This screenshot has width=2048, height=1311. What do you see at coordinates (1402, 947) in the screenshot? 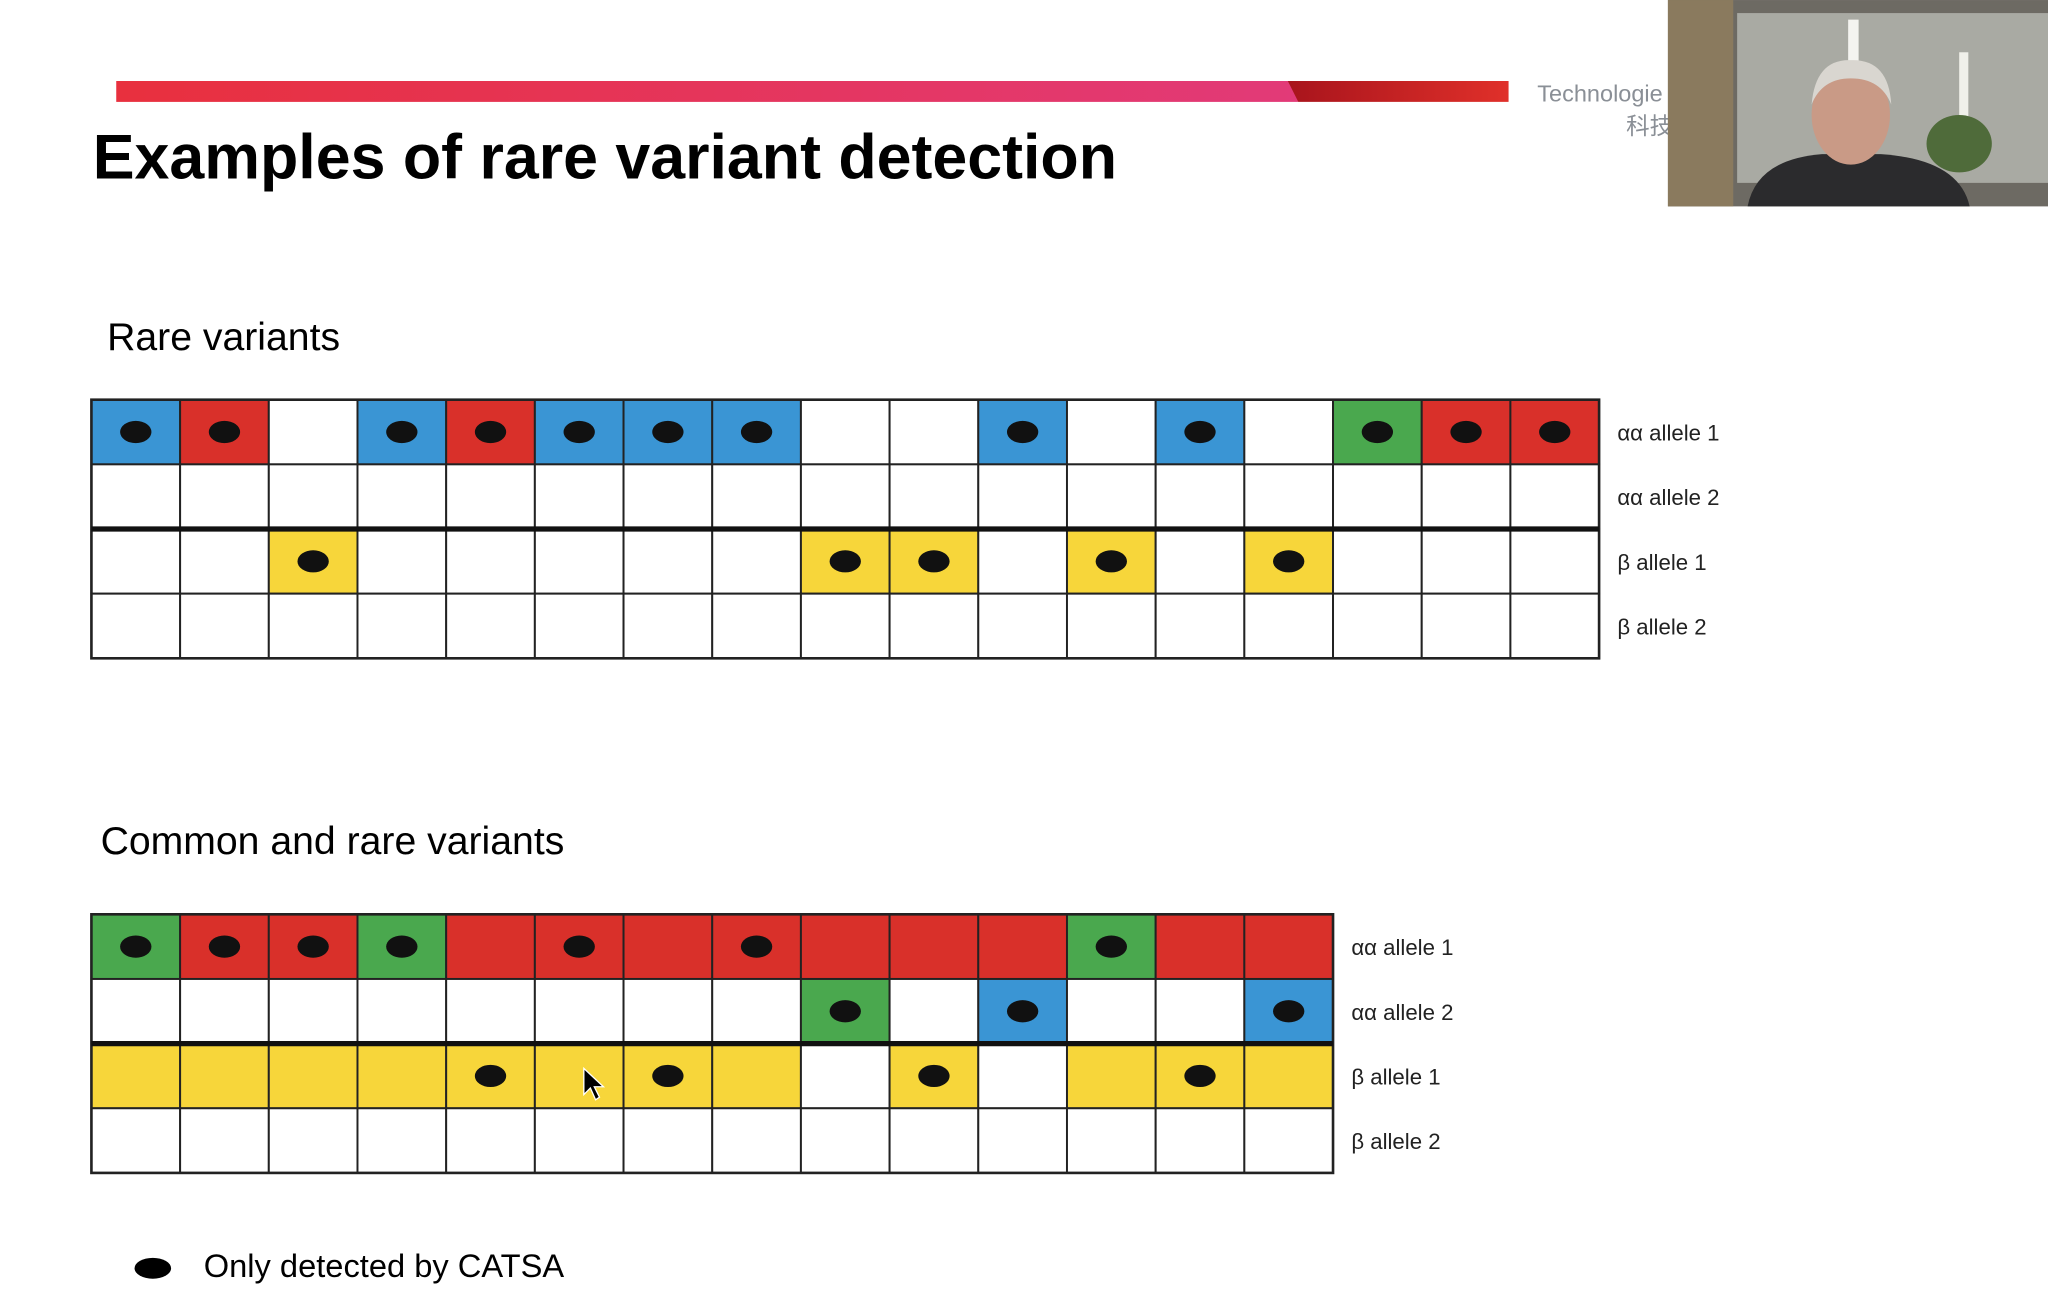
I see `row-label: αα allele 1` at bounding box center [1402, 947].